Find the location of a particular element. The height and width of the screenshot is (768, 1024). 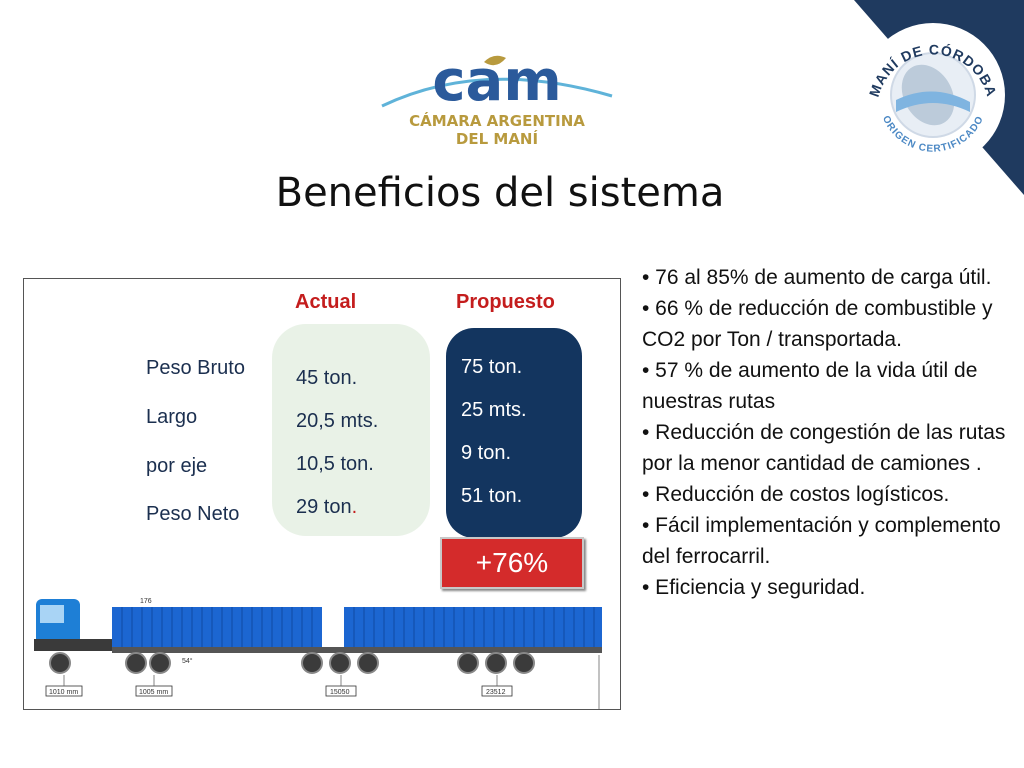

logo-line2: DEL MANÍ is located at coordinates (497, 138).